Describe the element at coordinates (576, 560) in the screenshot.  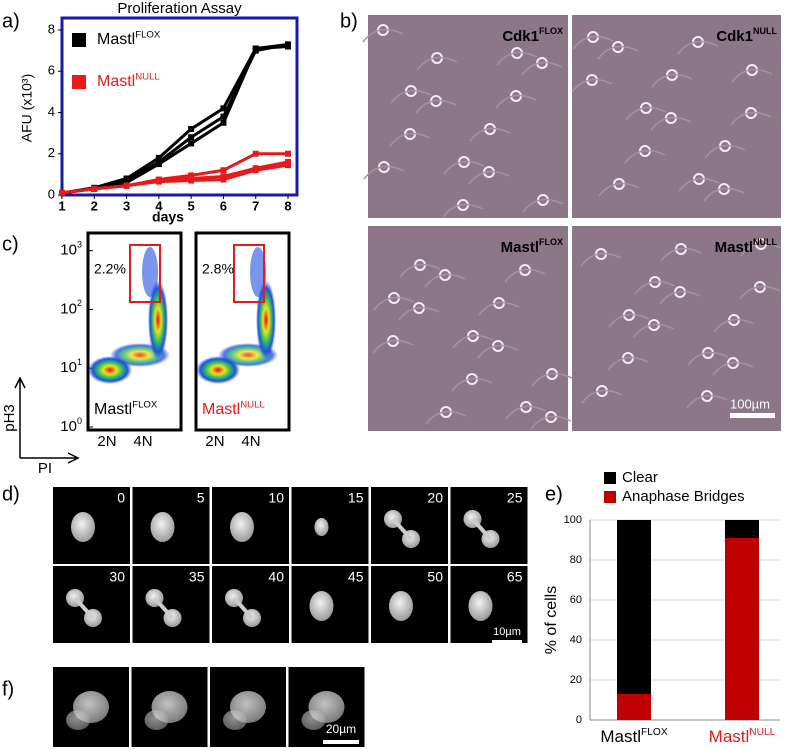
I see `y-tick-label: 80` at that location.